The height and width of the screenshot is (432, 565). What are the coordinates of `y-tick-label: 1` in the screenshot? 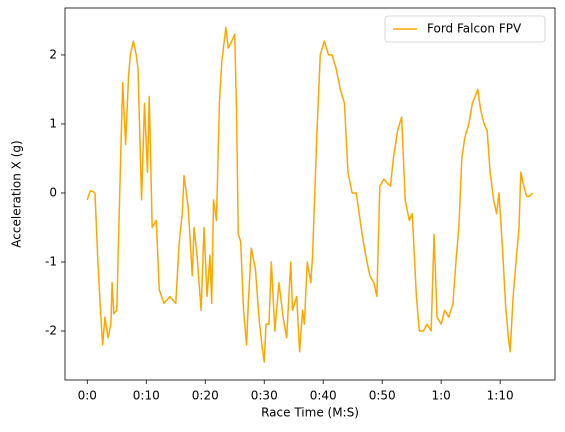 It's located at (53, 123).